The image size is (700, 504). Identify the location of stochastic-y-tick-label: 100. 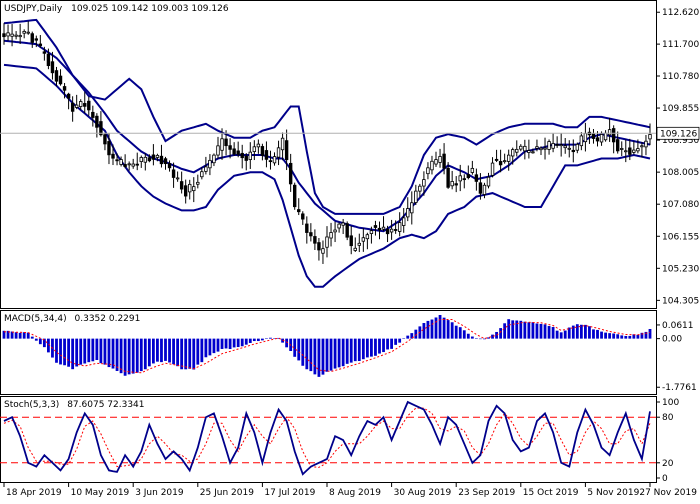
(670, 403).